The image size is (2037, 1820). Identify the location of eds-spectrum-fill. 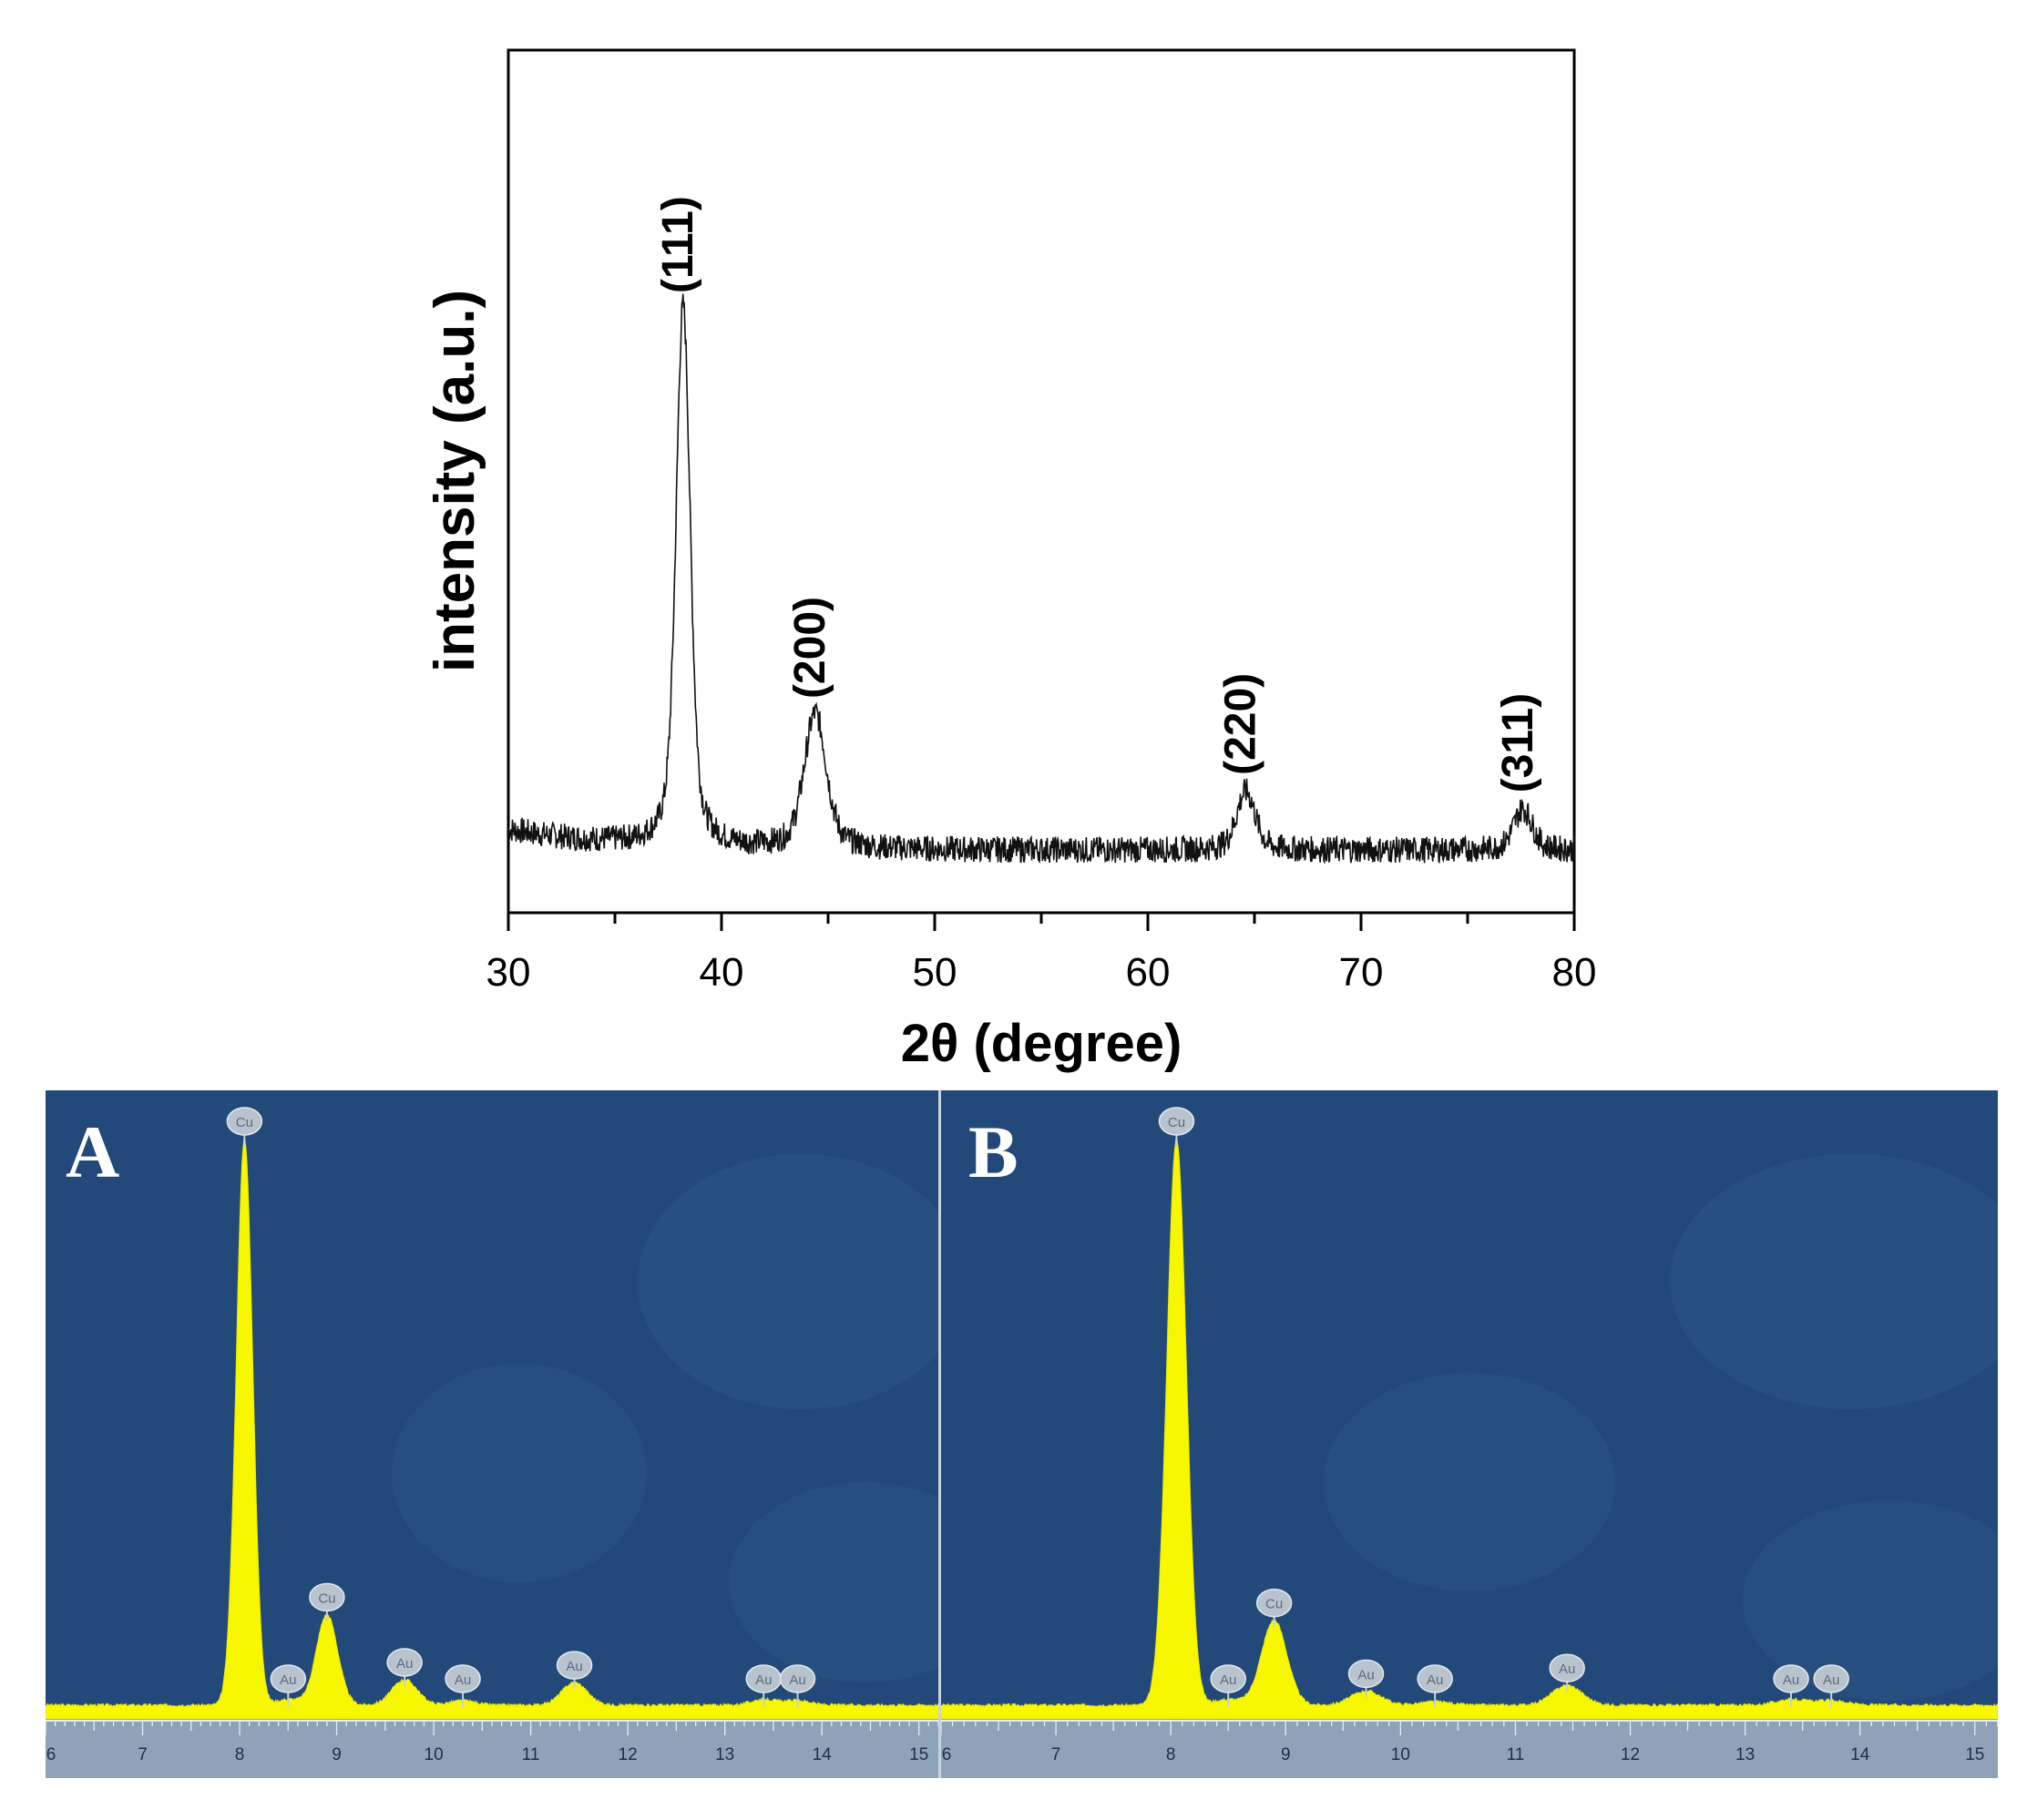
(492, 1430).